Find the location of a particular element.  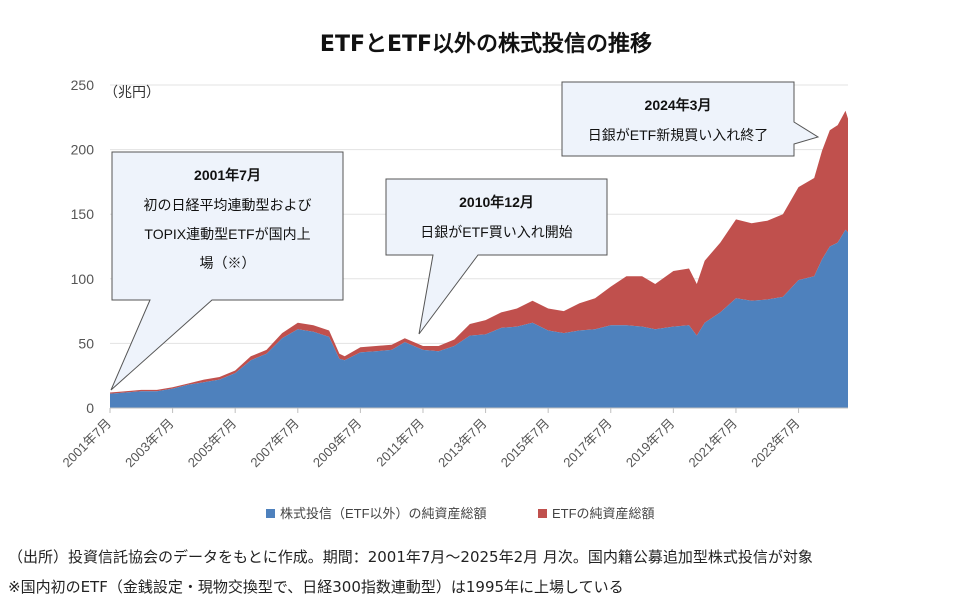

callout-heading: 2010年12月 is located at coordinates (496, 202).